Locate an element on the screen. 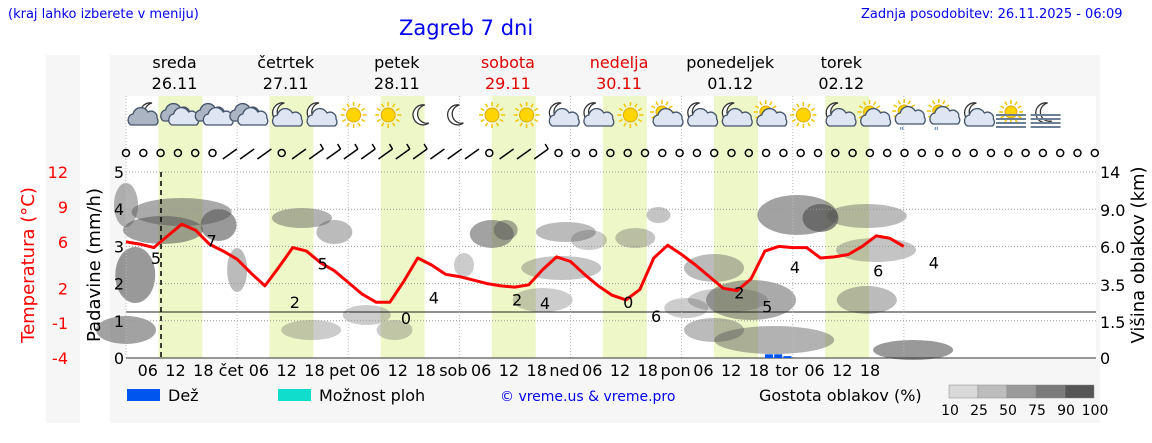  copyright-link: © vreme.us & vreme.pro is located at coordinates (587, 397).